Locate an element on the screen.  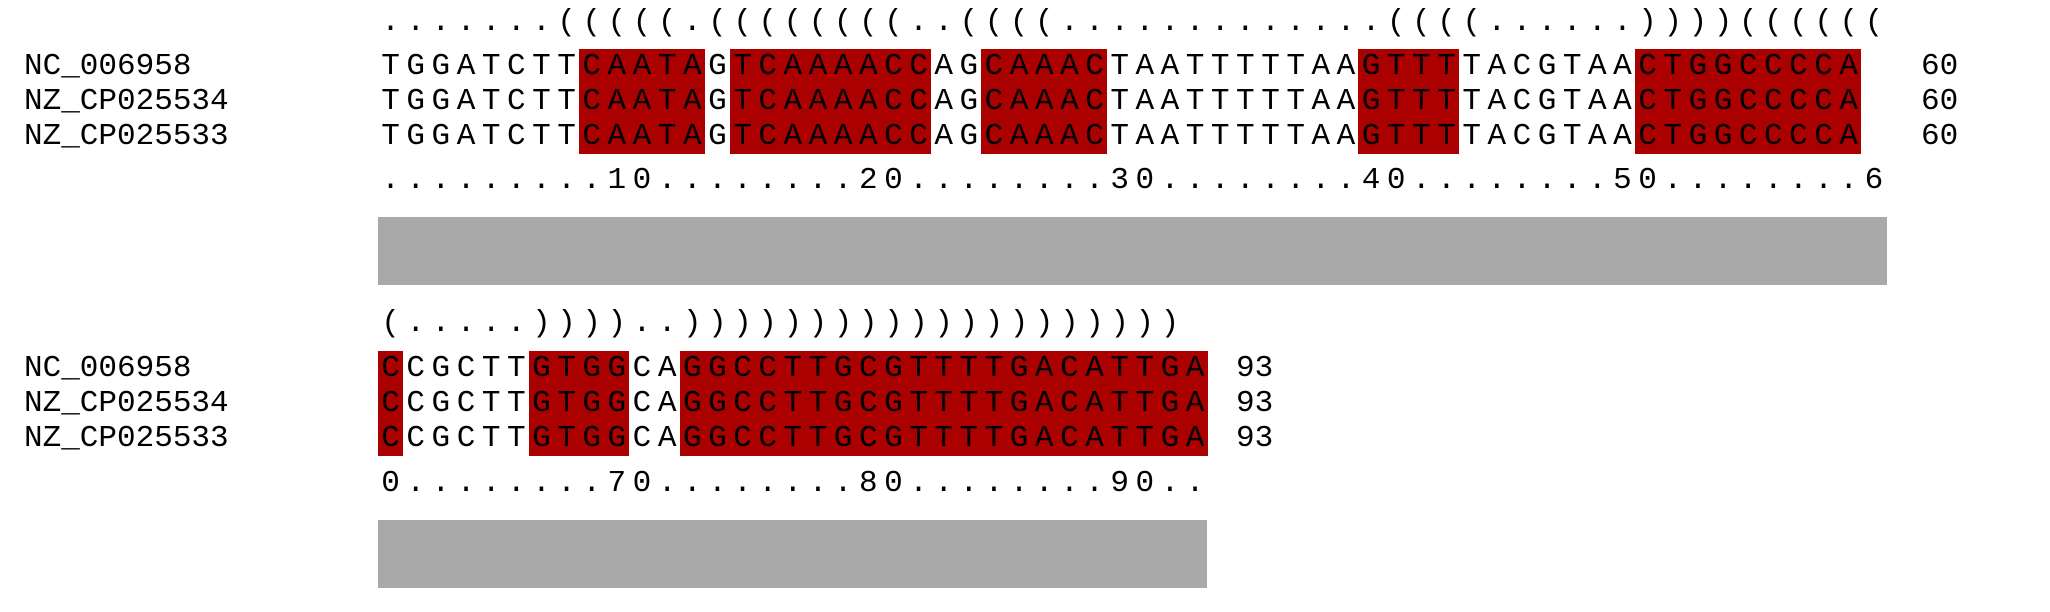
ruler-char: 1 is located at coordinates (617, 180).